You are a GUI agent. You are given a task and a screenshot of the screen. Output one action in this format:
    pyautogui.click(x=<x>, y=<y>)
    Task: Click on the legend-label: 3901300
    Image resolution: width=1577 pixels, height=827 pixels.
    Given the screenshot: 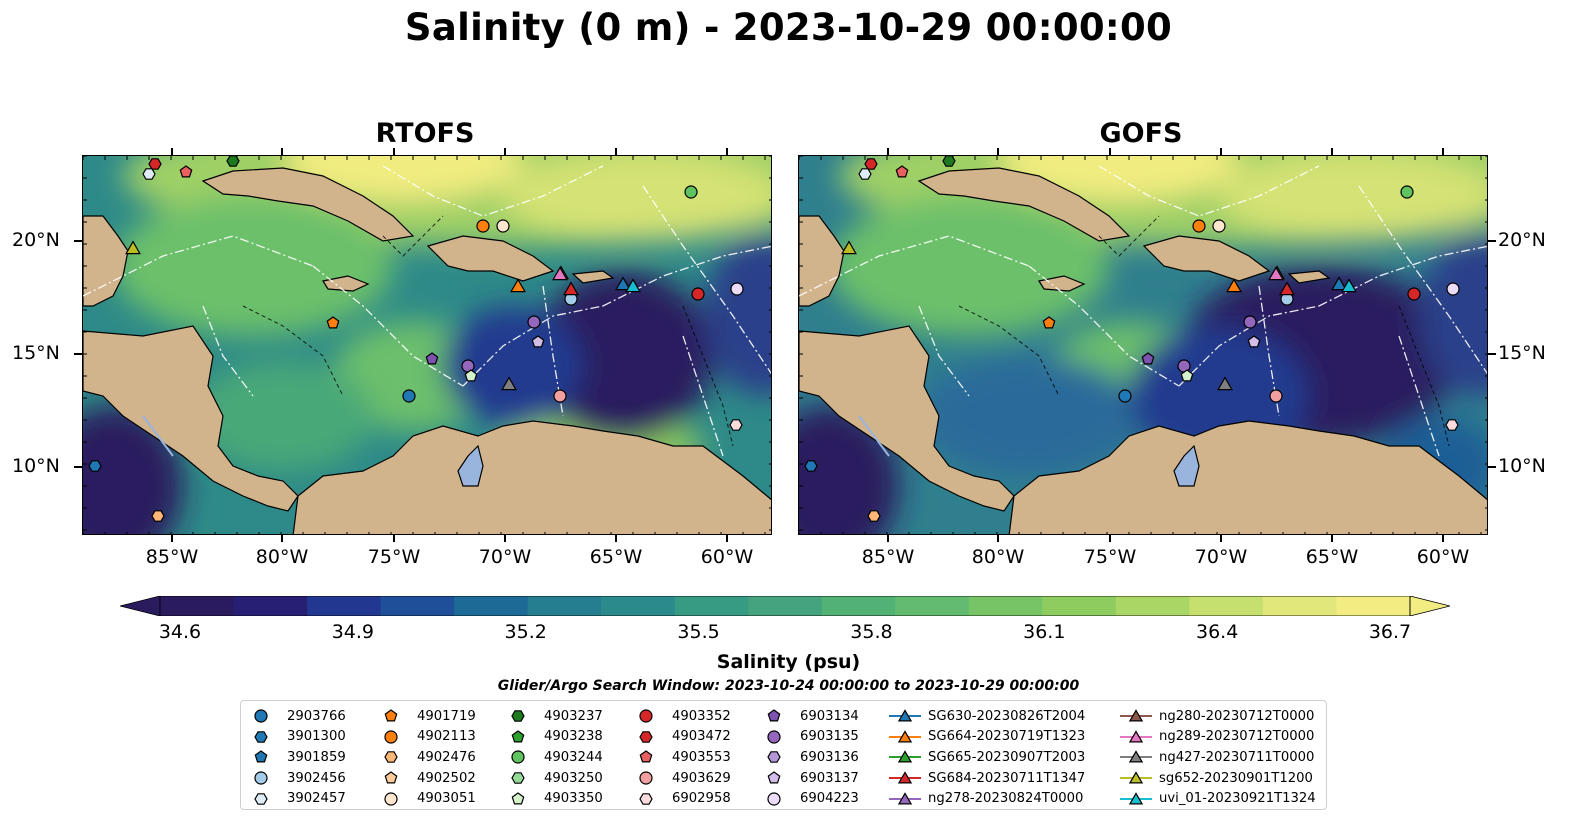 What is the action you would take?
    pyautogui.click(x=316, y=737)
    